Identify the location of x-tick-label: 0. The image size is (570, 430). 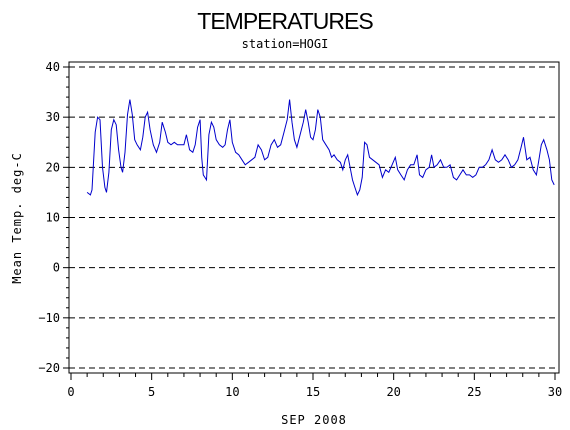
(70, 392).